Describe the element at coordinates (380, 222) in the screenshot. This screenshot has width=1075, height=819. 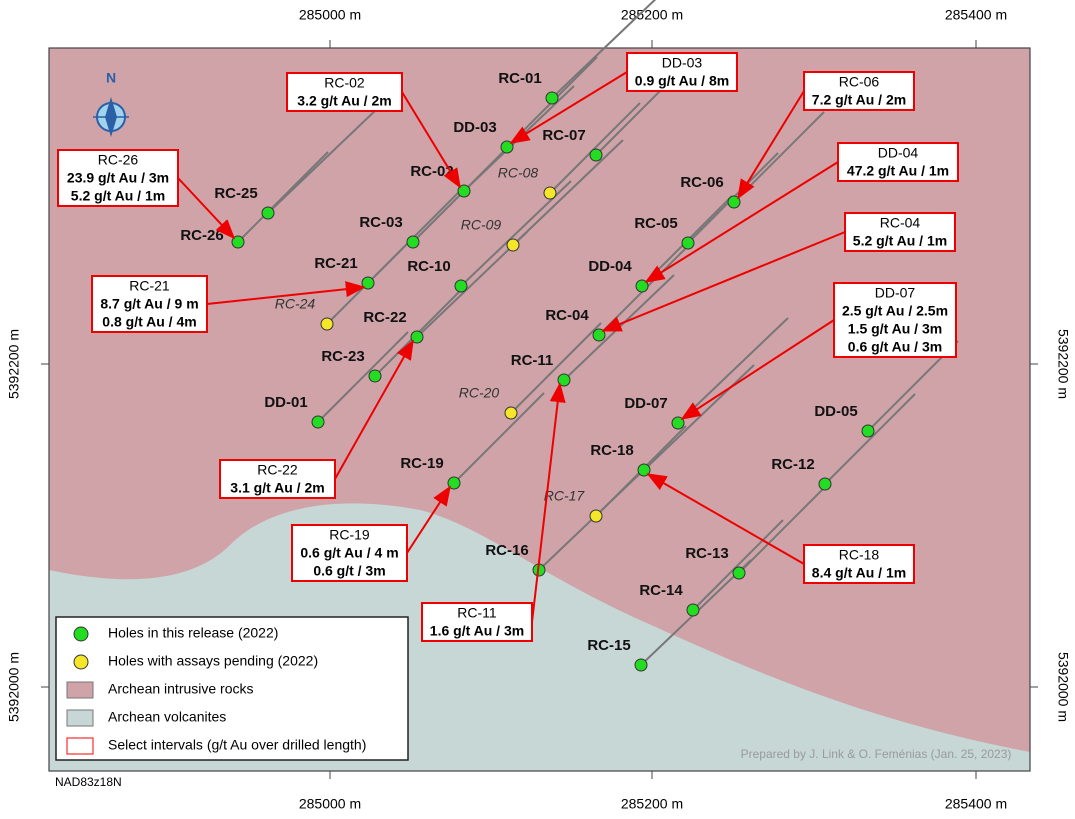
I see `hole-label: RC-03` at that location.